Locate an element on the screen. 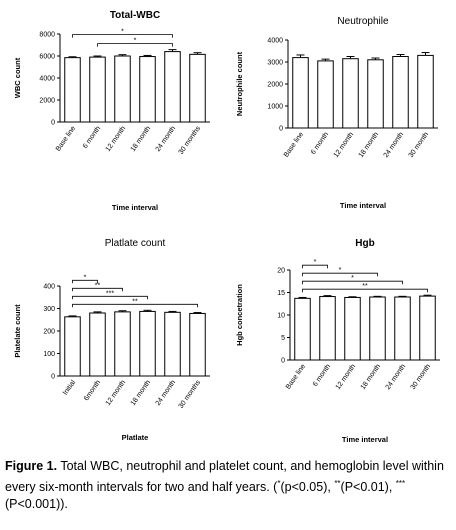  y-axis-label: Hgb concetration is located at coordinates (239, 315).